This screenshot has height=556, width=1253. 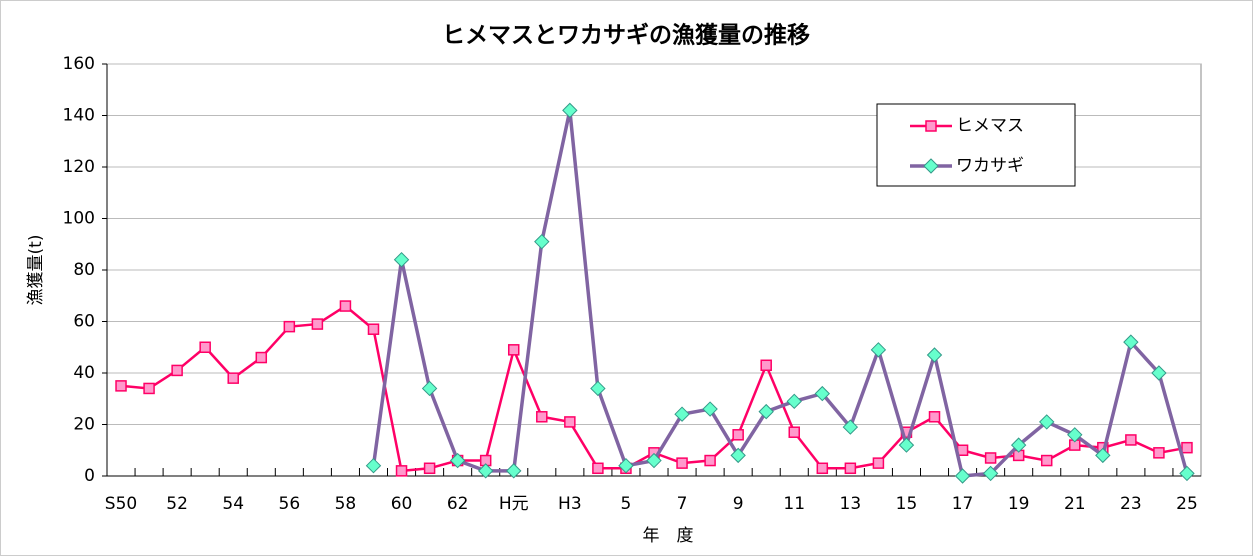 What do you see at coordinates (346, 504) in the screenshot?
I see `x-tick-label: 58` at bounding box center [346, 504].